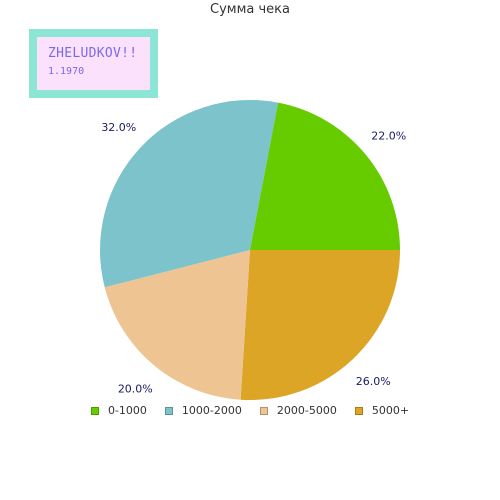 The width and height of the screenshot is (500, 500). Describe the element at coordinates (212, 410) in the screenshot. I see `legend-label-1000-2000: 1000-2000` at that location.